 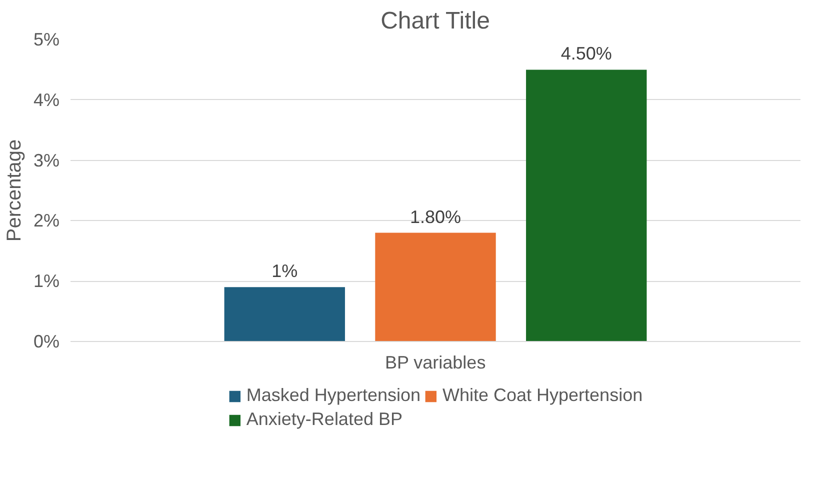 What do you see at coordinates (285, 271) in the screenshot?
I see `data-label: 1%` at bounding box center [285, 271].